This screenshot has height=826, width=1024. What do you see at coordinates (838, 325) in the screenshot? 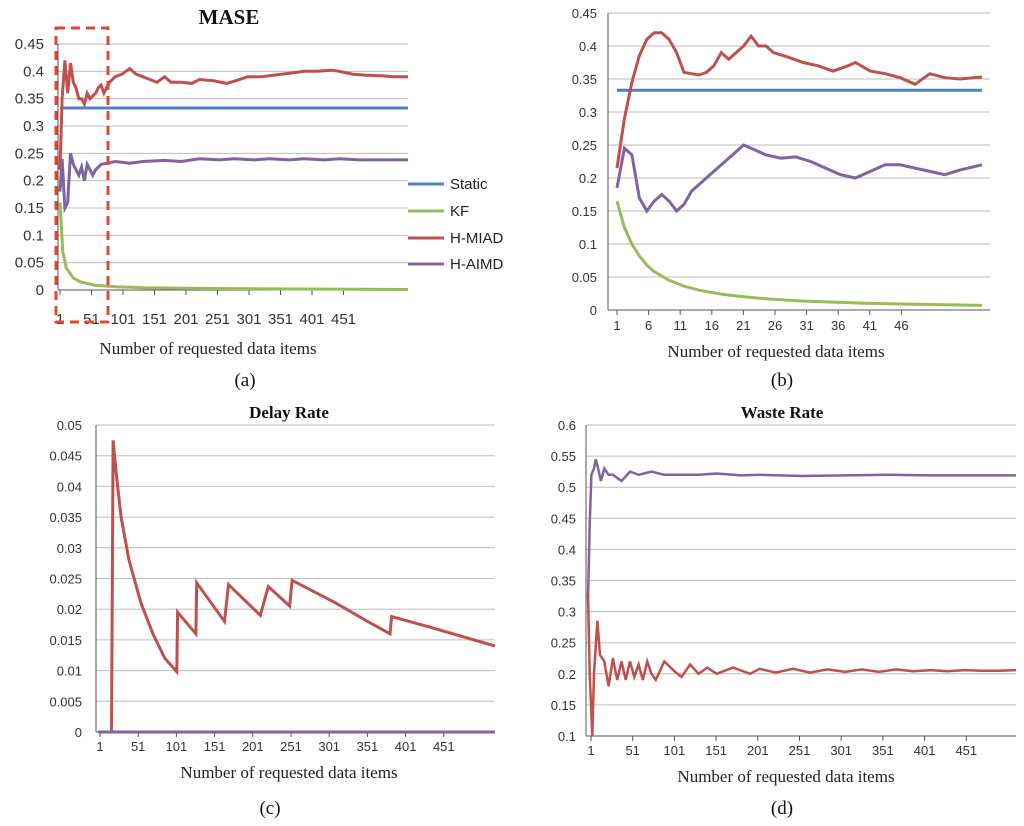
I see `chart-b-xtick: 36` at bounding box center [838, 325].